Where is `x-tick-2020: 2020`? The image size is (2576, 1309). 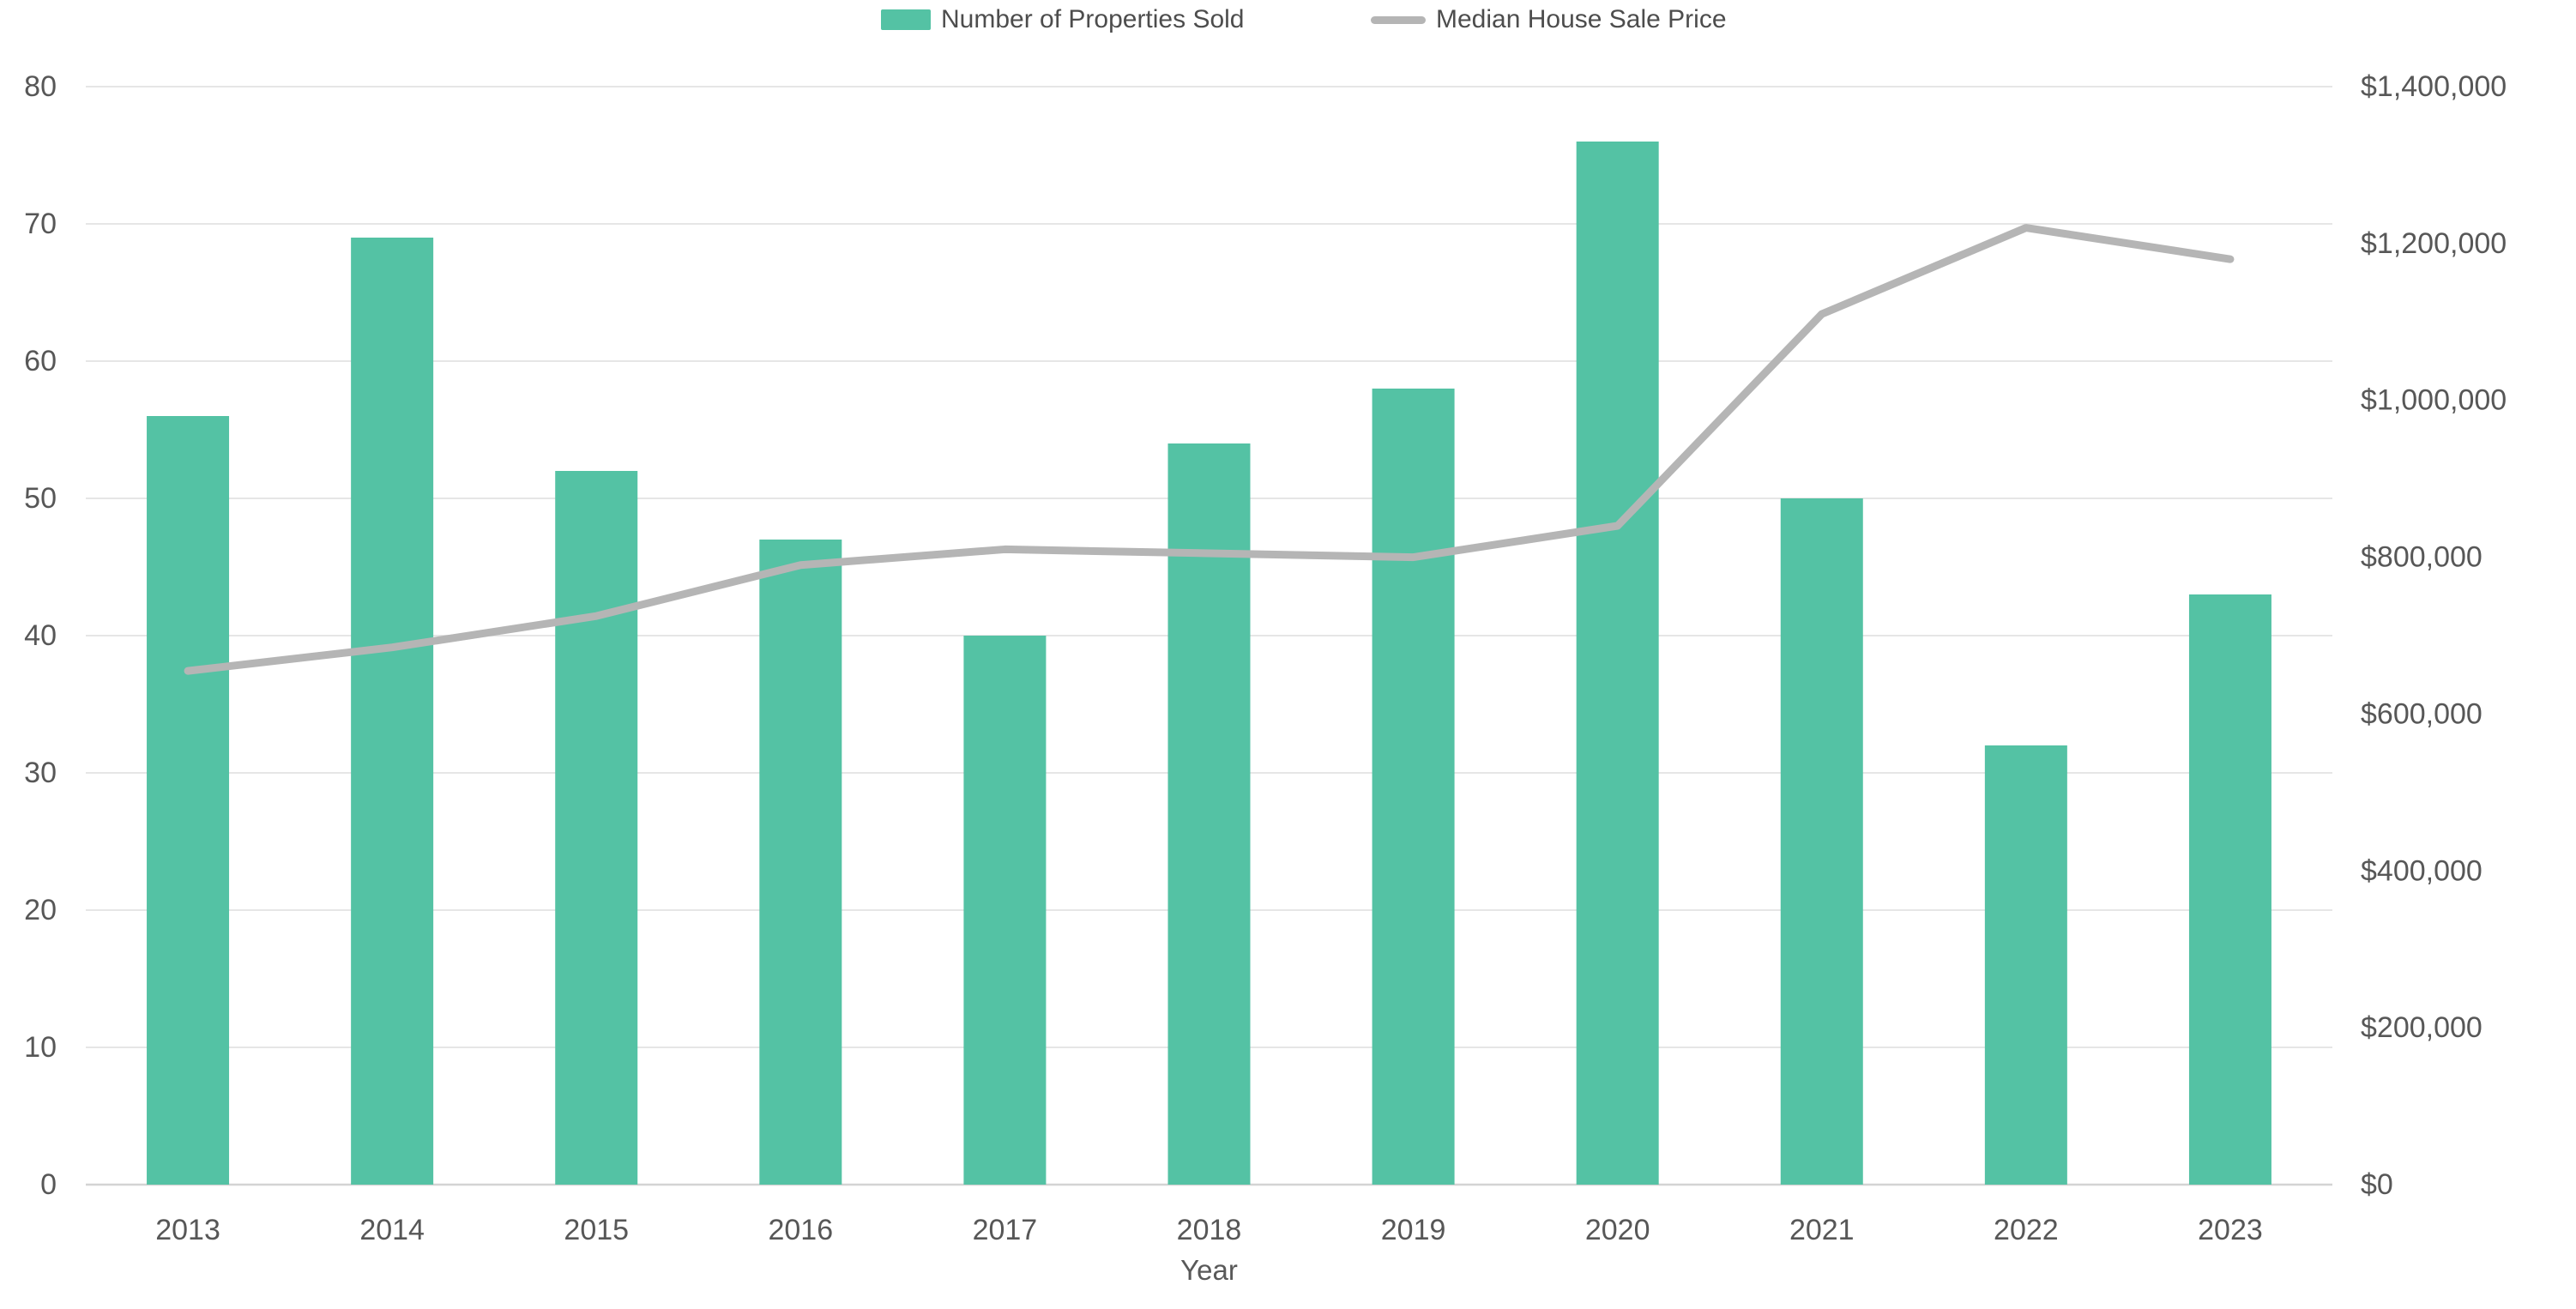 x-tick-2020: 2020 is located at coordinates (1617, 1230).